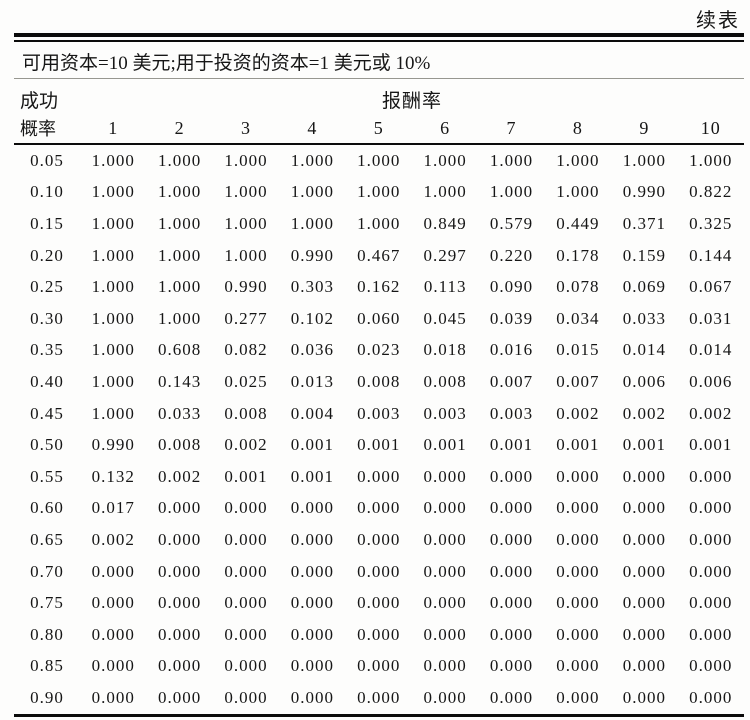 Image resolution: width=750 pixels, height=720 pixels. I want to click on value-cell: 0.277, so click(246, 318).